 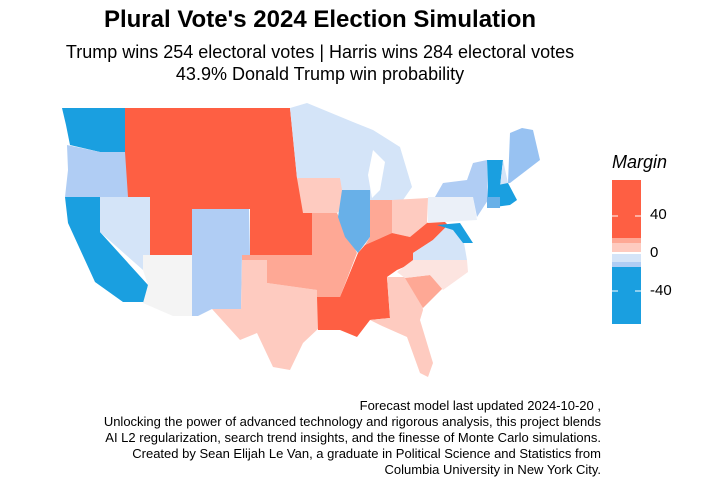 What do you see at coordinates (221, 262) in the screenshot?
I see `state-colorado-new-mexico` at bounding box center [221, 262].